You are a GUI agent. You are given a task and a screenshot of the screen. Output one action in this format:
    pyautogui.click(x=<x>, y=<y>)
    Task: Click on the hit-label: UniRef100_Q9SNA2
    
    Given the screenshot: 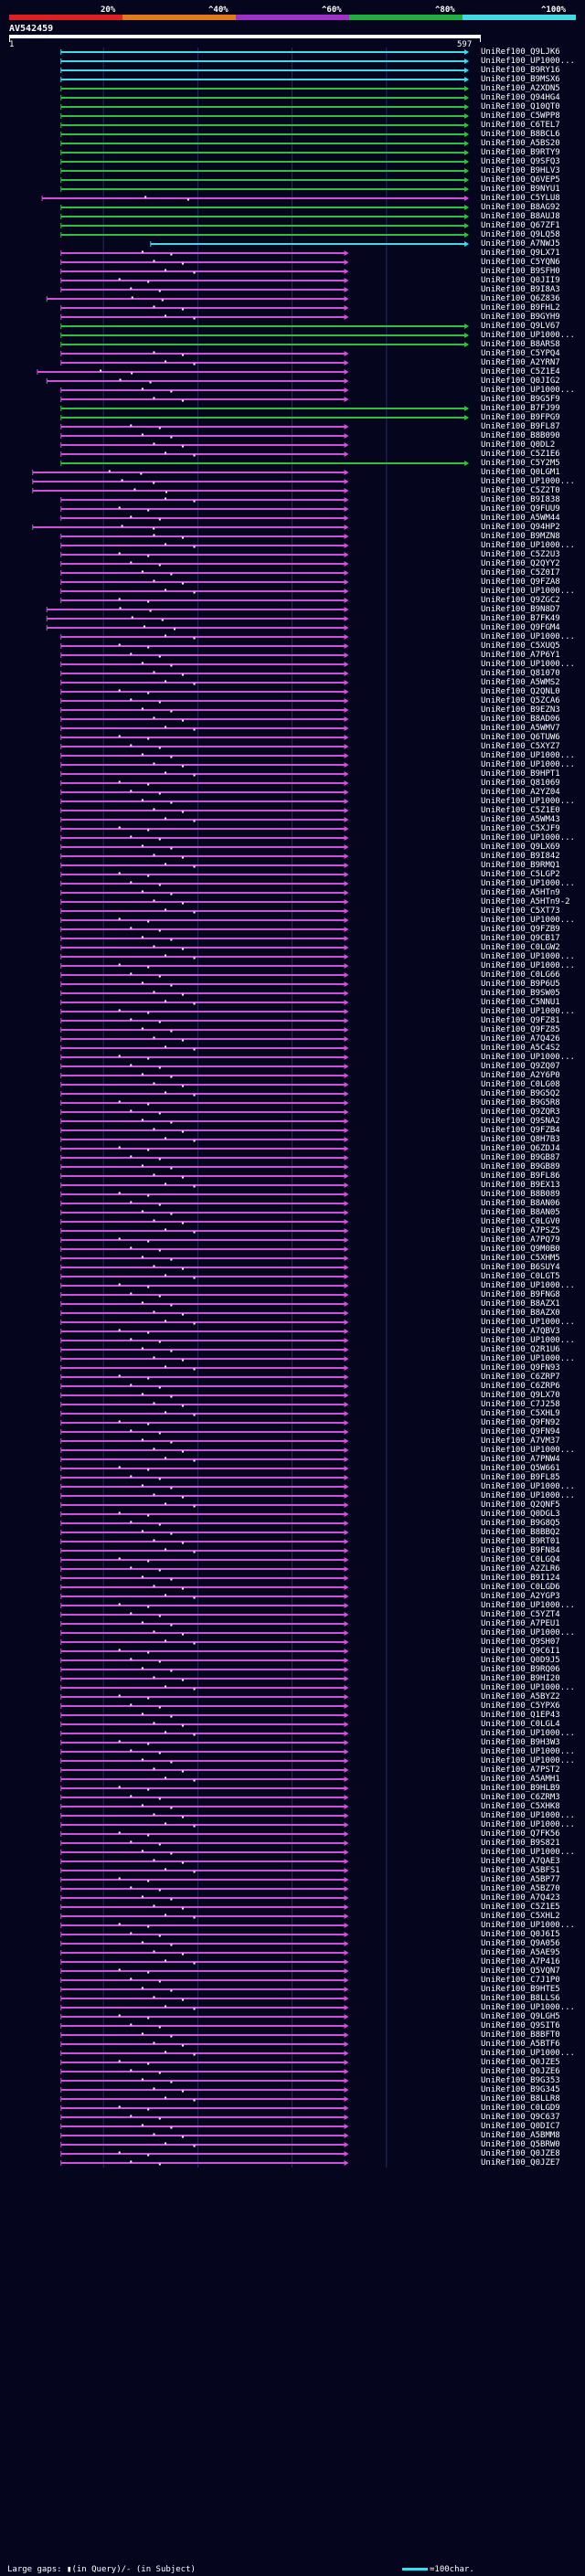 What is the action you would take?
    pyautogui.click(x=520, y=1121)
    